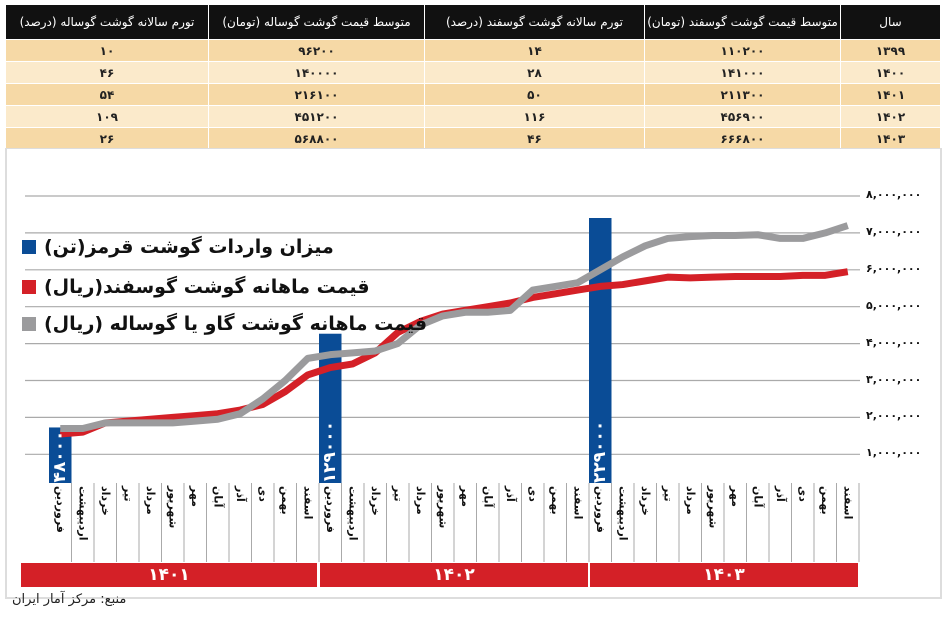 The image size is (946, 617). I want to click on import-bar, so click(60, 455).